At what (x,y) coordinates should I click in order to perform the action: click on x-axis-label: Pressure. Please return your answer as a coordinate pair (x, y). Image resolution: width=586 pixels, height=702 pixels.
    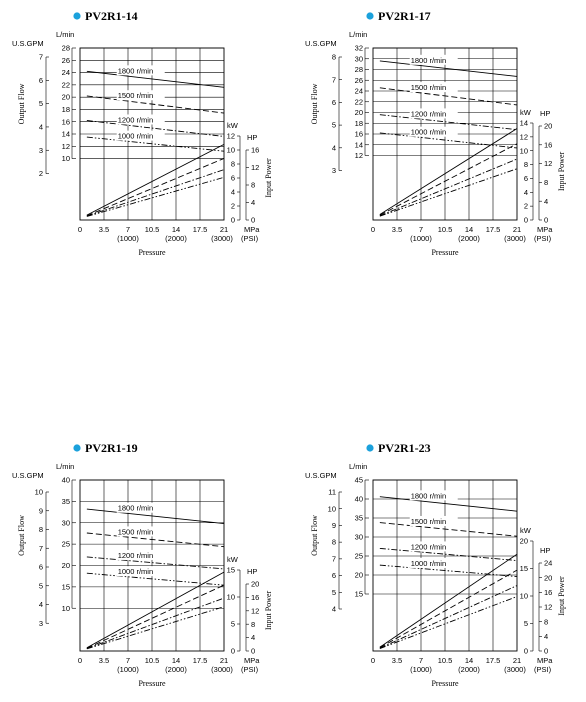
    Looking at the image, I should click on (445, 683).